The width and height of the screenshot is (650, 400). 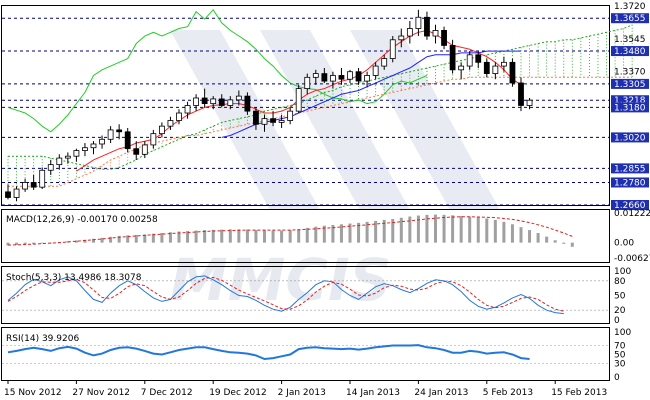 What do you see at coordinates (620, 297) in the screenshot?
I see `stoch-tick-label: 50` at bounding box center [620, 297].